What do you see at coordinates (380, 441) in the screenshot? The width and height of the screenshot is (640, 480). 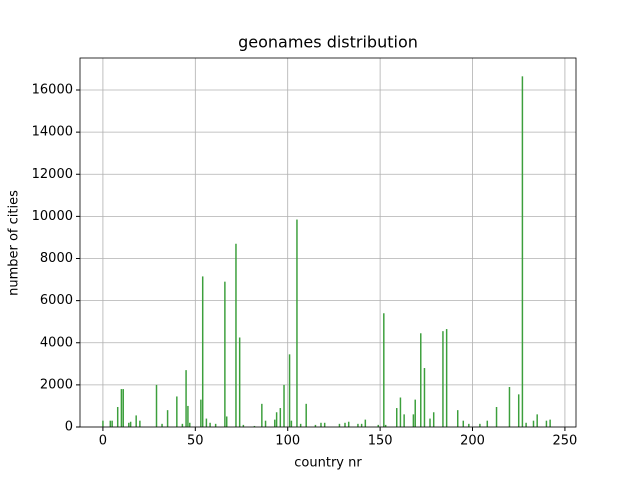 I see `x-tick-label: 150` at bounding box center [380, 441].